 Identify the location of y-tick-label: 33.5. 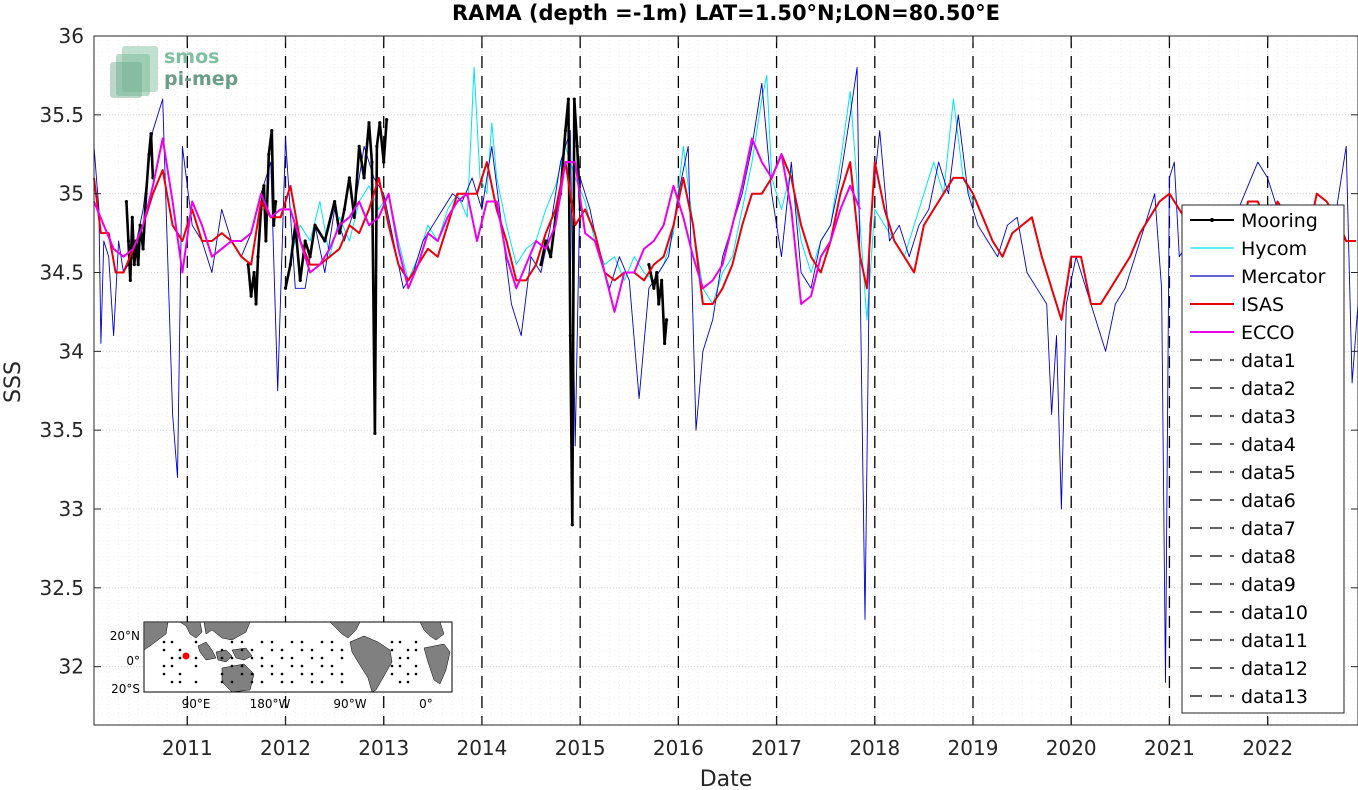
(61, 430).